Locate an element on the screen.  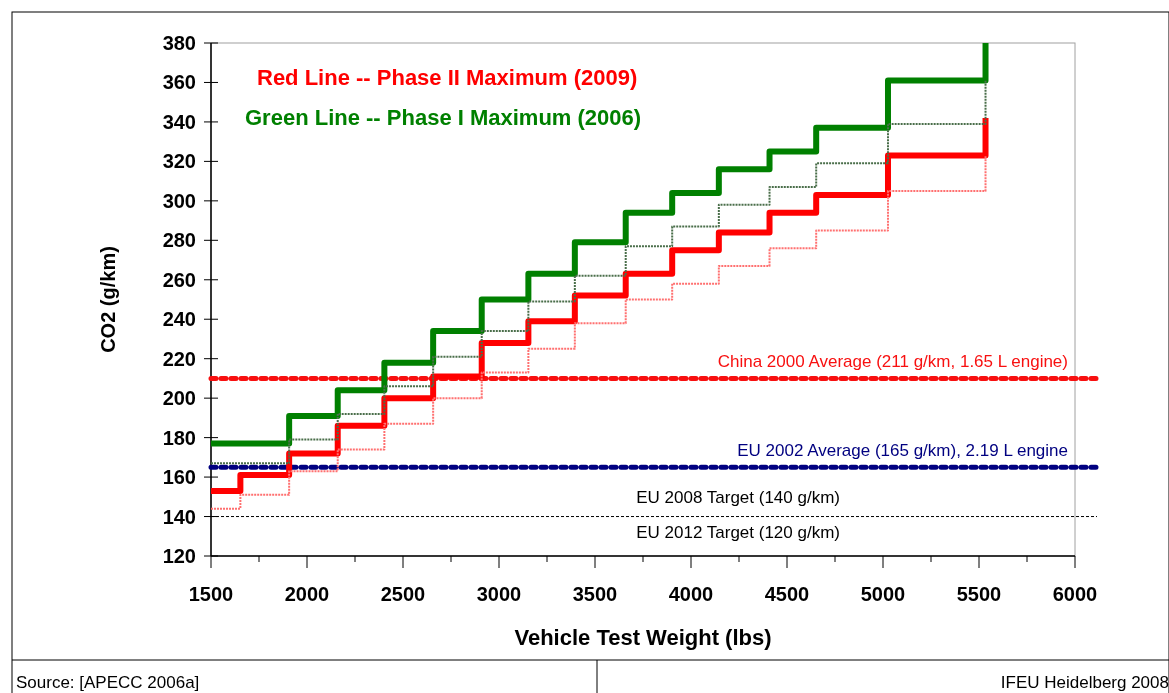
ref-line-label: EU 2008 Target (140 g/km) is located at coordinates (738, 497).